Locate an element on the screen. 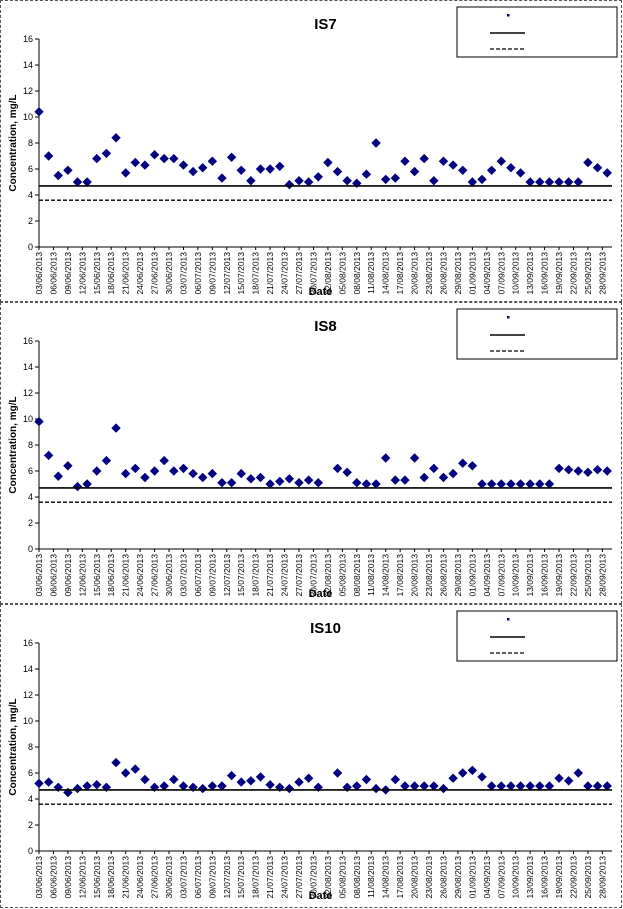 The width and height of the screenshot is (623, 909). x-tick-label: 01/09/2013 is located at coordinates (472, 877).